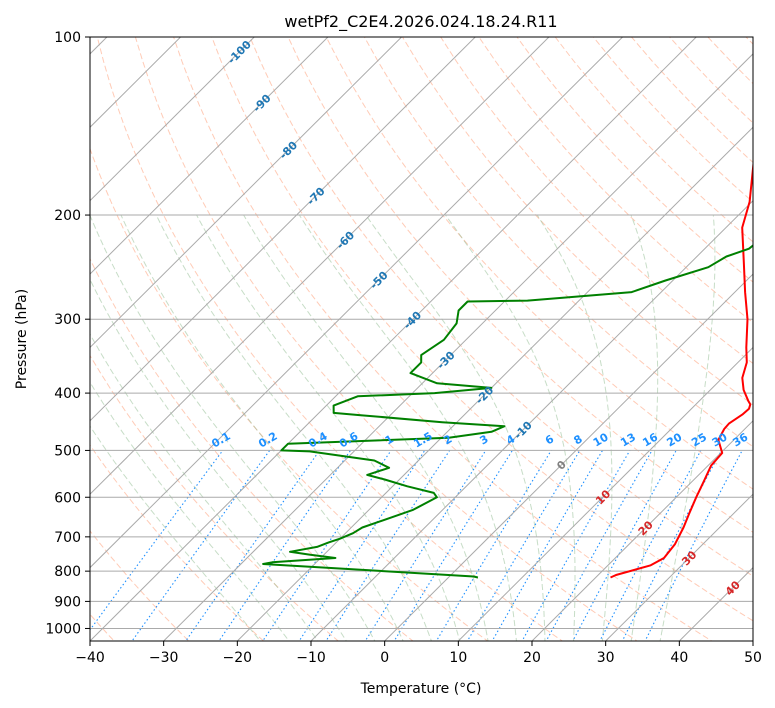  I want to click on x-tick-label: 30, so click(606, 658).